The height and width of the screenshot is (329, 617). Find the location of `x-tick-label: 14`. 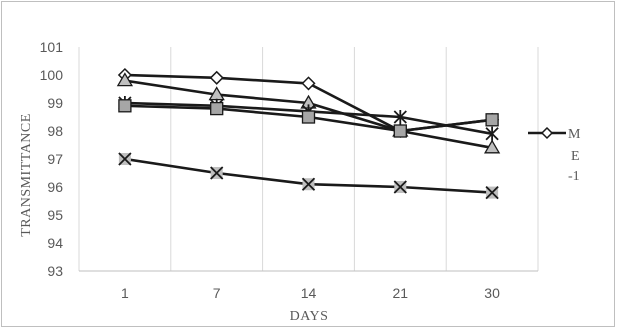

x-tick-label: 14 is located at coordinates (309, 293).